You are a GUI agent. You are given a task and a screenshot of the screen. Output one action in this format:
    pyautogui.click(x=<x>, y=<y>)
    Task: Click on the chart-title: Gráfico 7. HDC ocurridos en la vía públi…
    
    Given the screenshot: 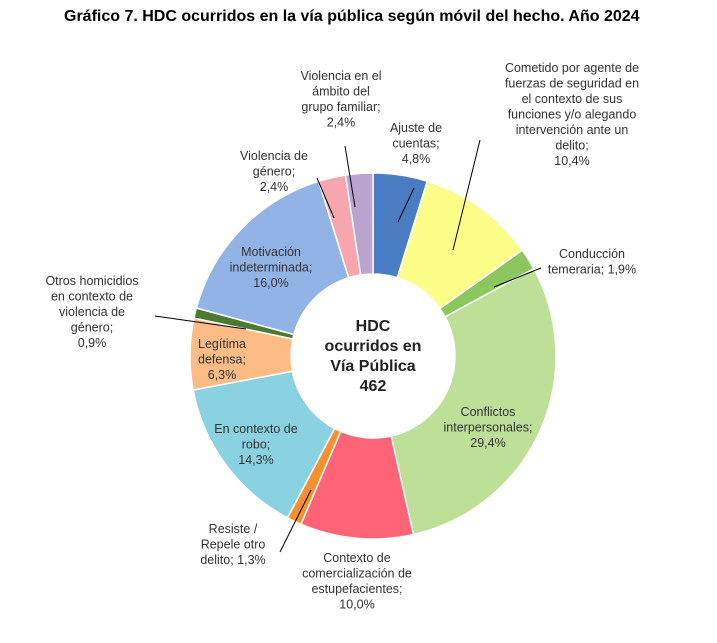 What is the action you would take?
    pyautogui.click(x=352, y=16)
    